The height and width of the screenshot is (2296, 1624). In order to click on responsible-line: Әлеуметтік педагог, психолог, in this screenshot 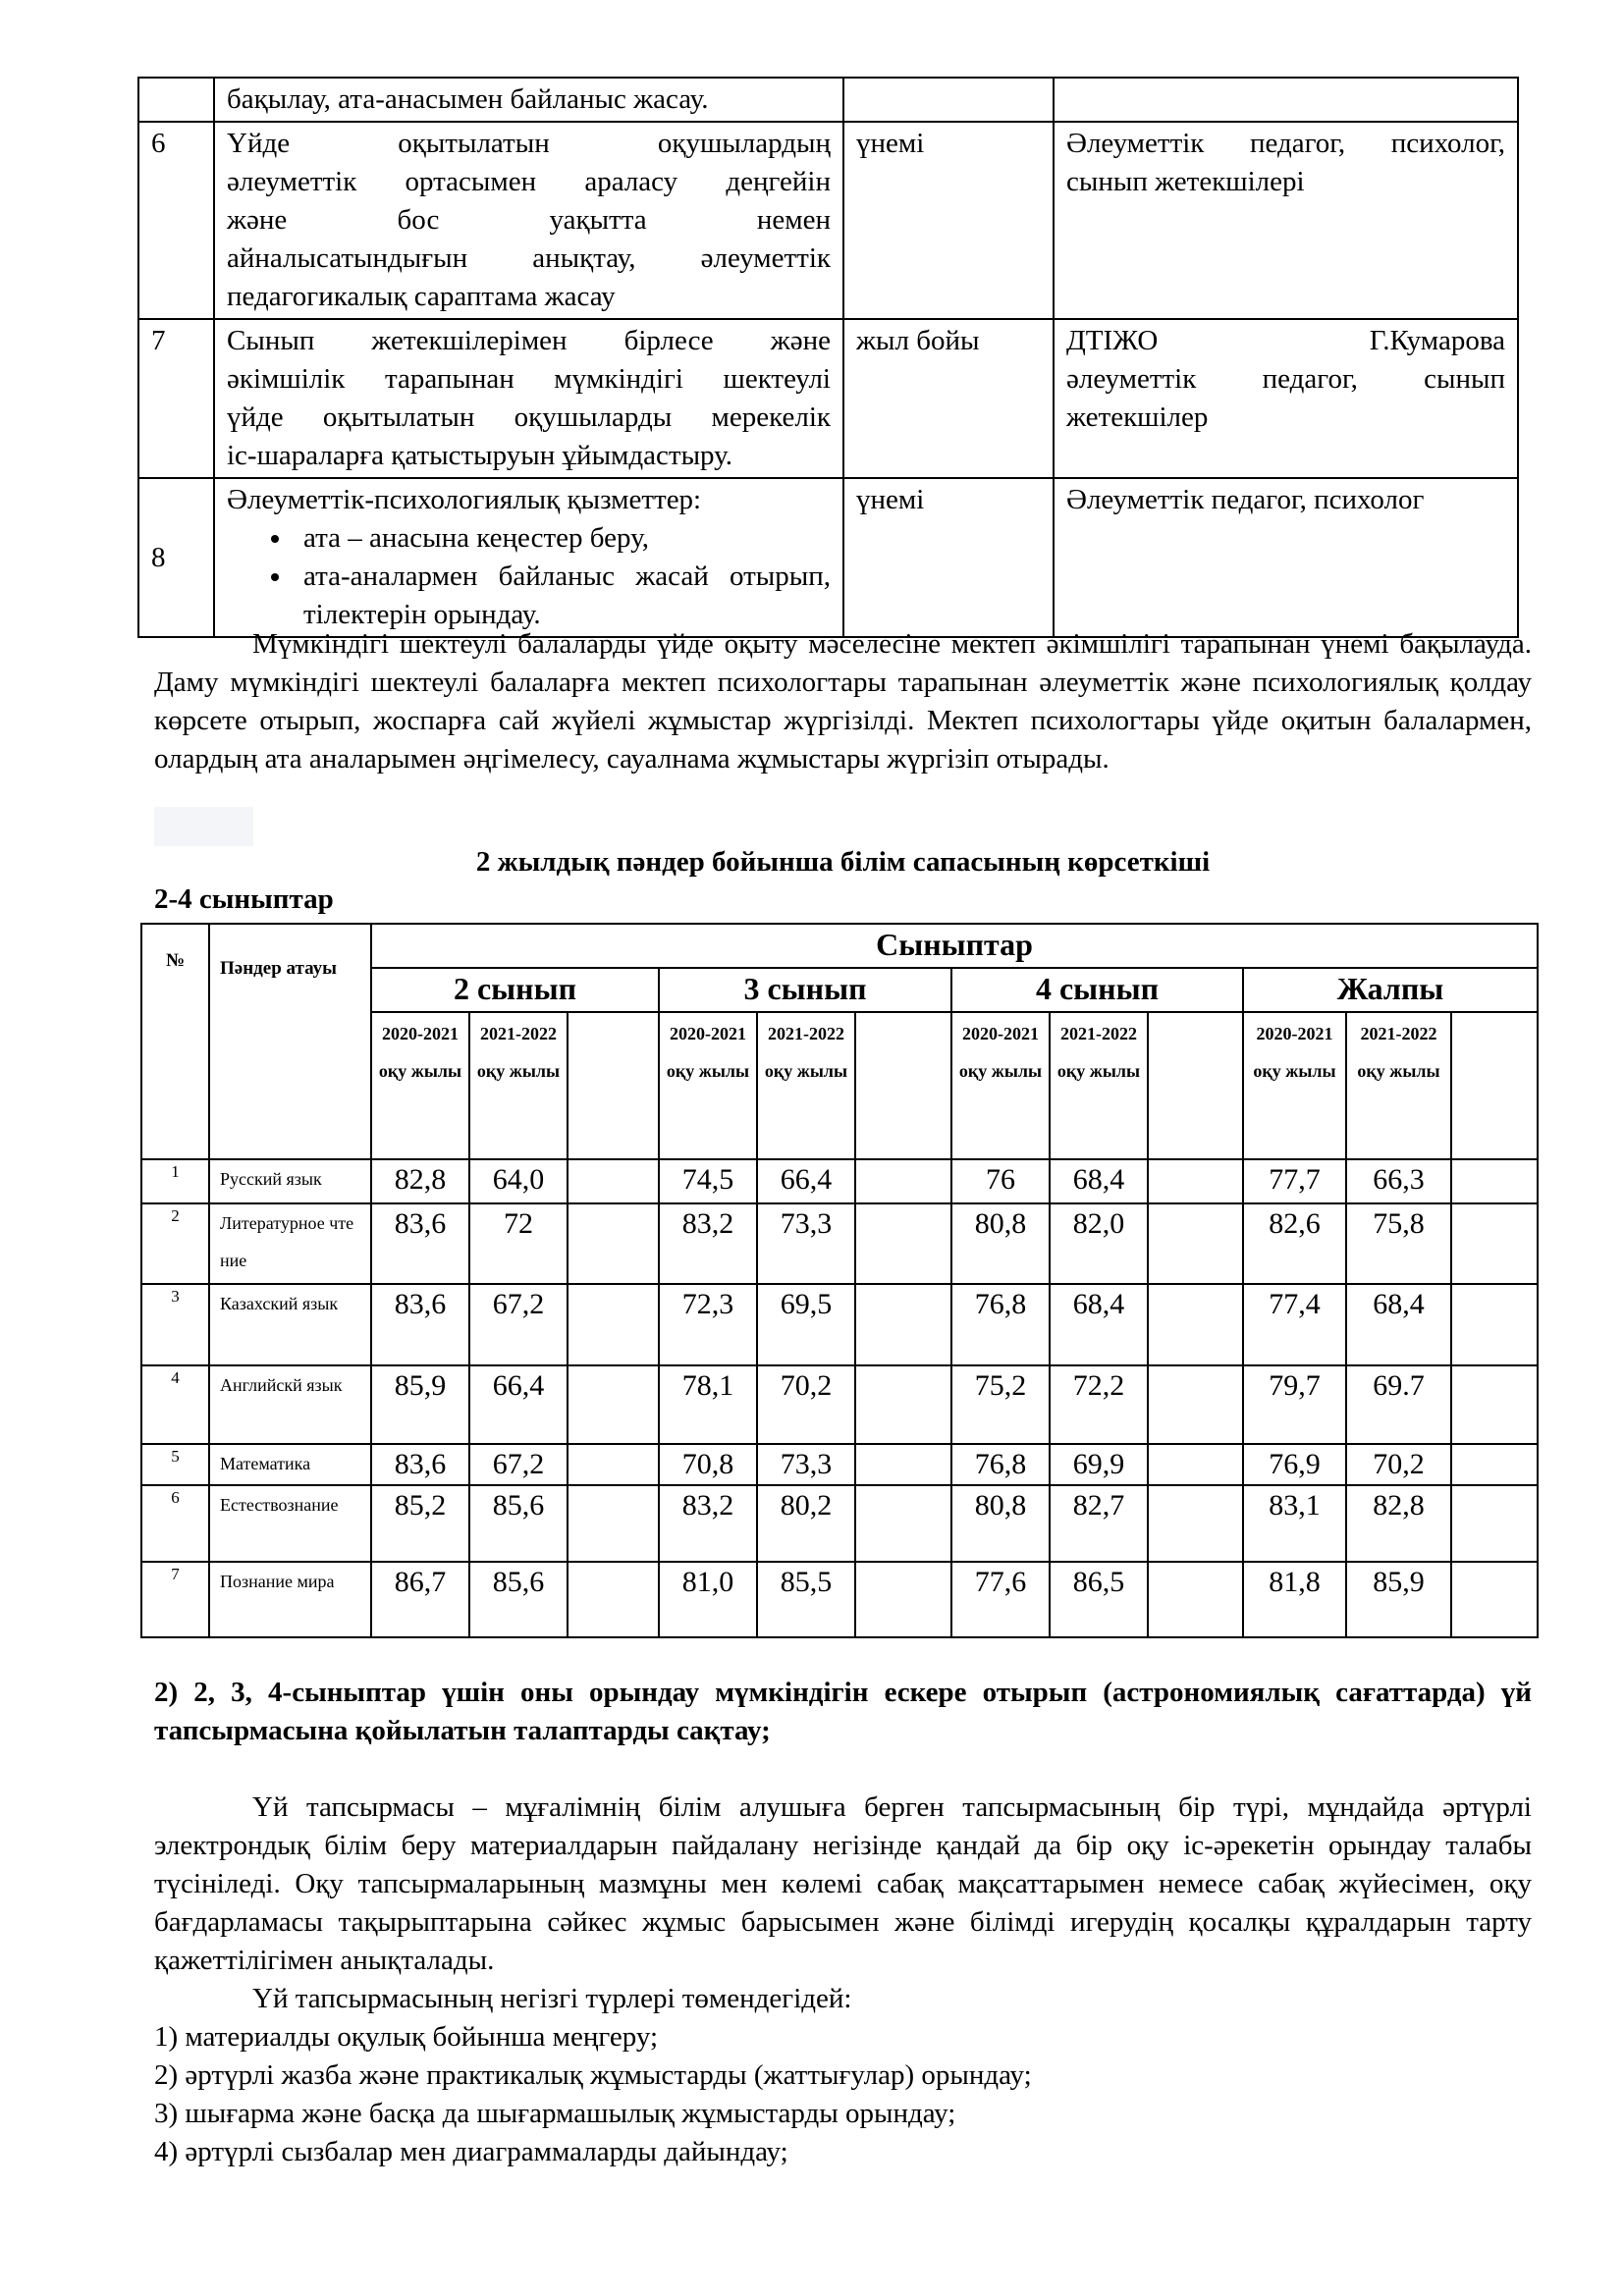, I will do `click(1285, 143)`.